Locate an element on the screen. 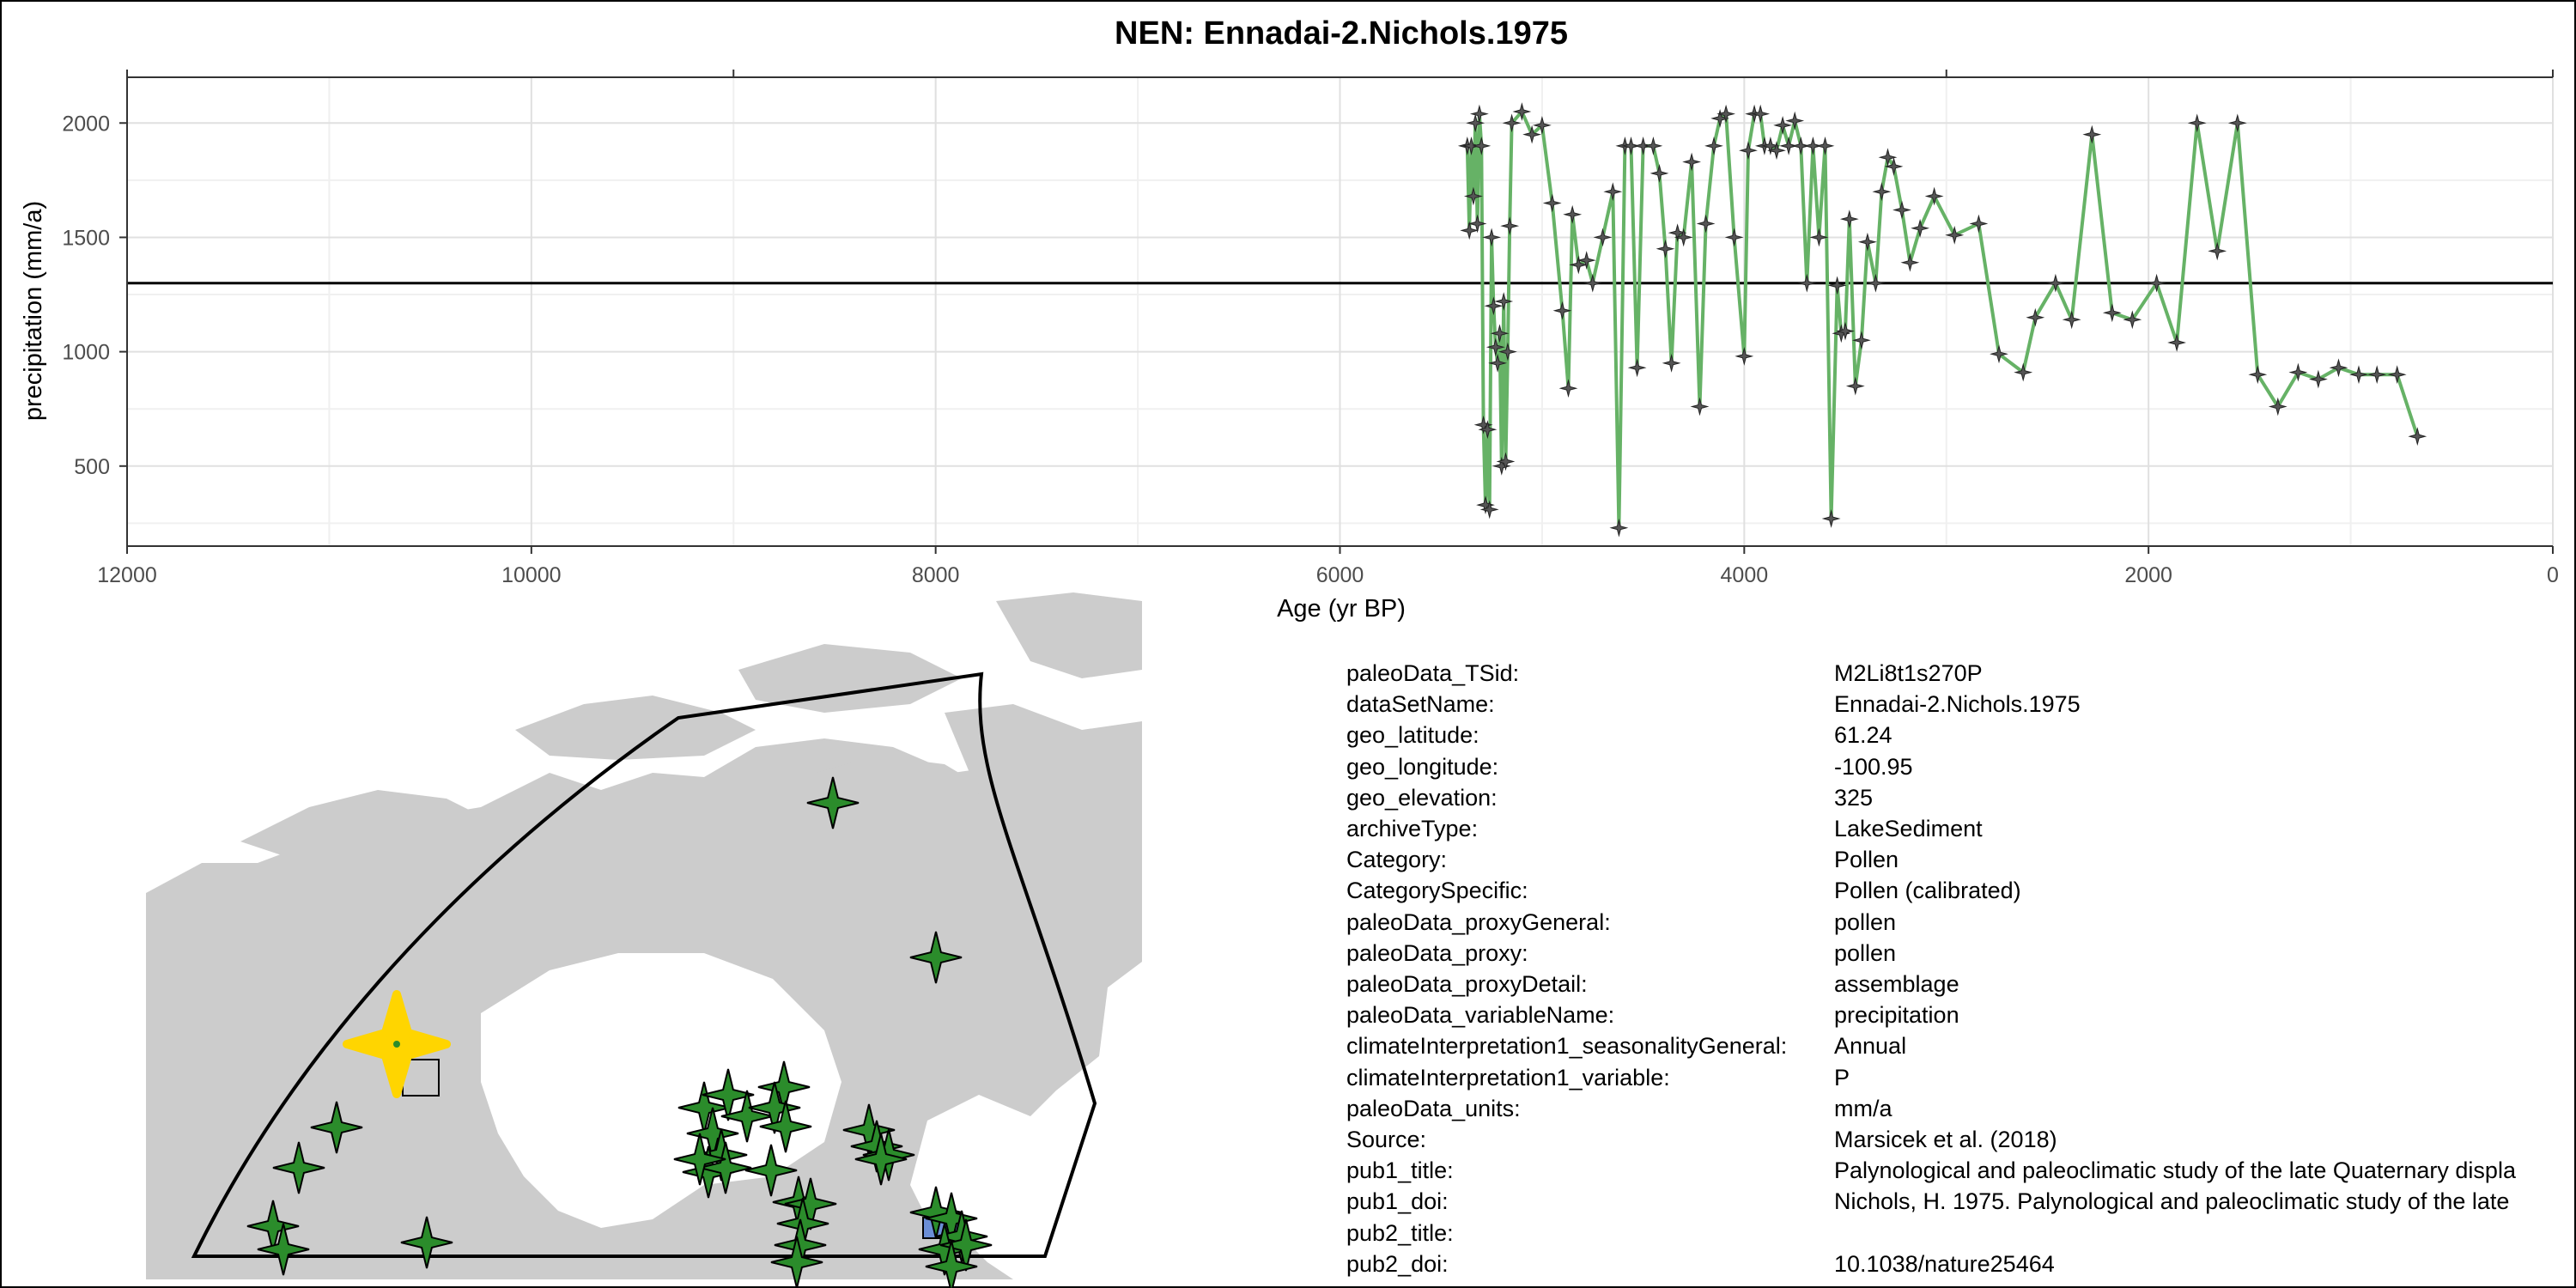 Image resolution: width=2576 pixels, height=1288 pixels. site-markers is located at coordinates (619, 1032).